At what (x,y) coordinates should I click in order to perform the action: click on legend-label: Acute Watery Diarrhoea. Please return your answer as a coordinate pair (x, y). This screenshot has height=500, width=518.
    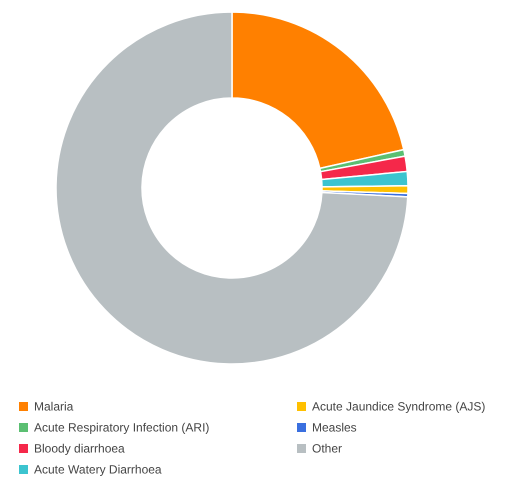
    Looking at the image, I should click on (98, 469).